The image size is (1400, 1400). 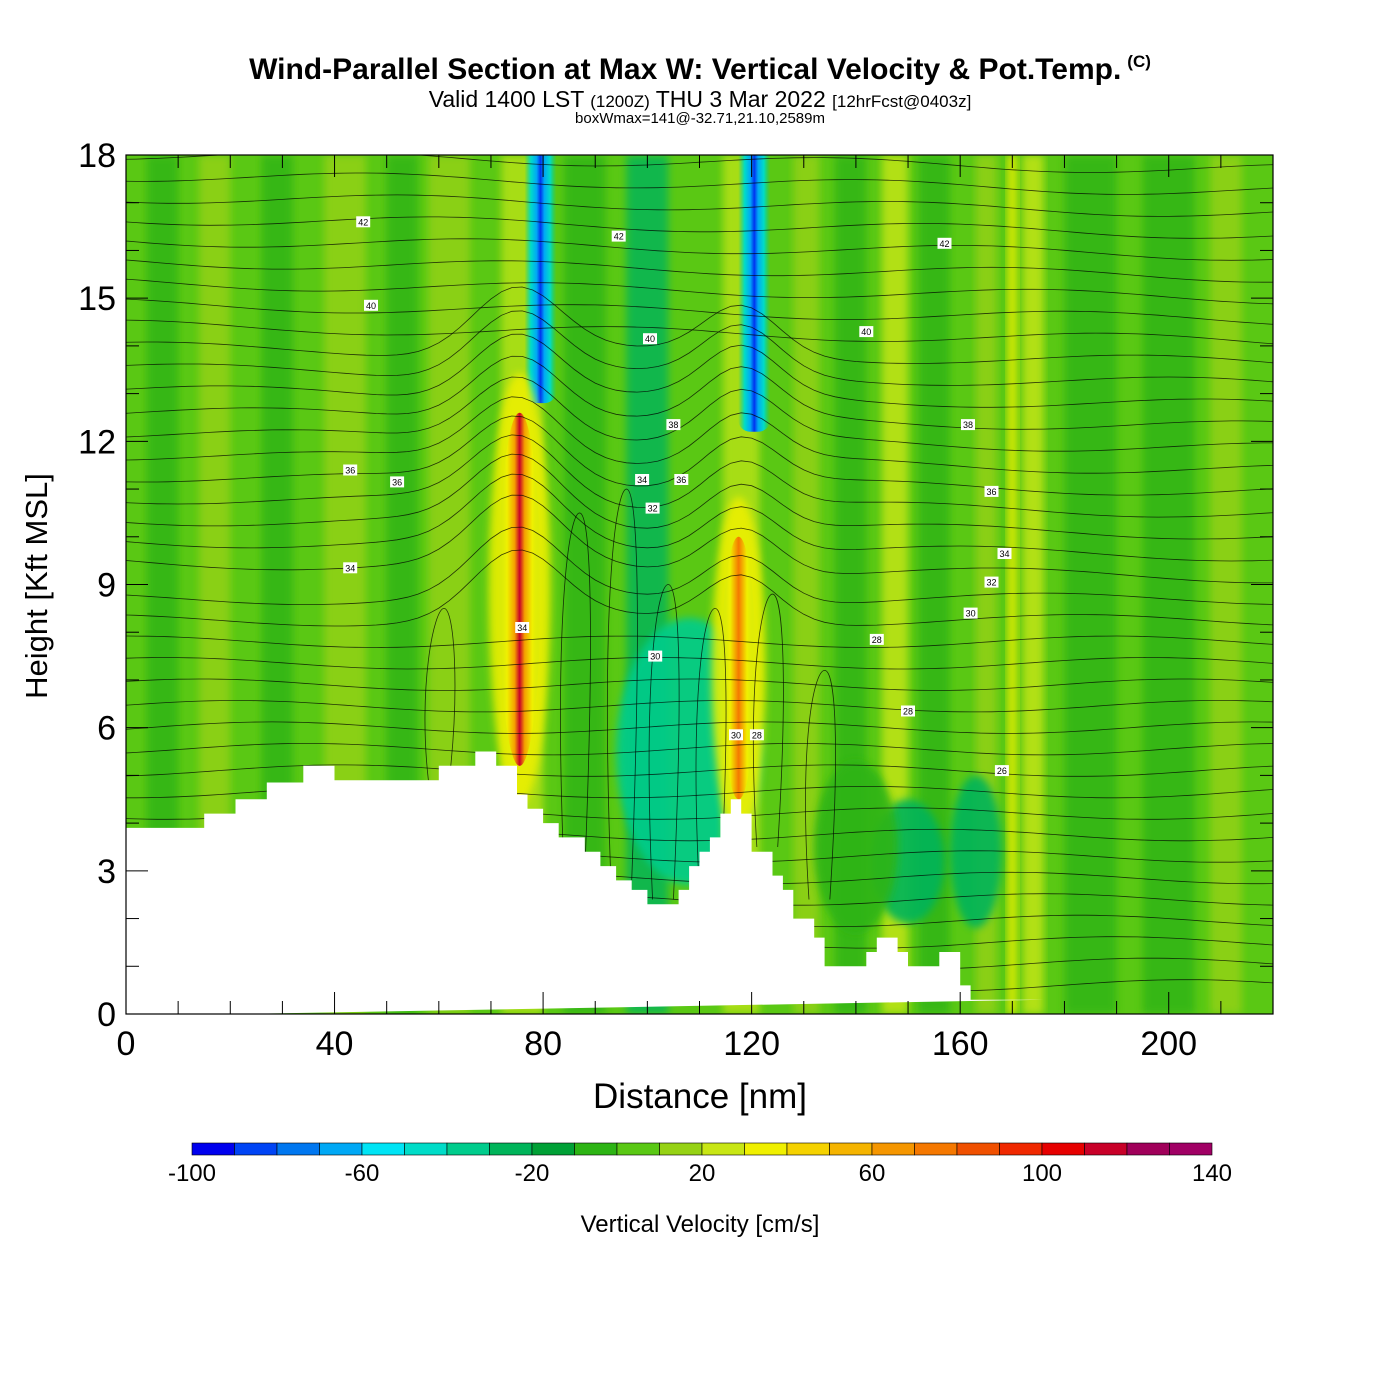 What do you see at coordinates (944, 244) in the screenshot?
I see `contour-label-text: 42` at bounding box center [944, 244].